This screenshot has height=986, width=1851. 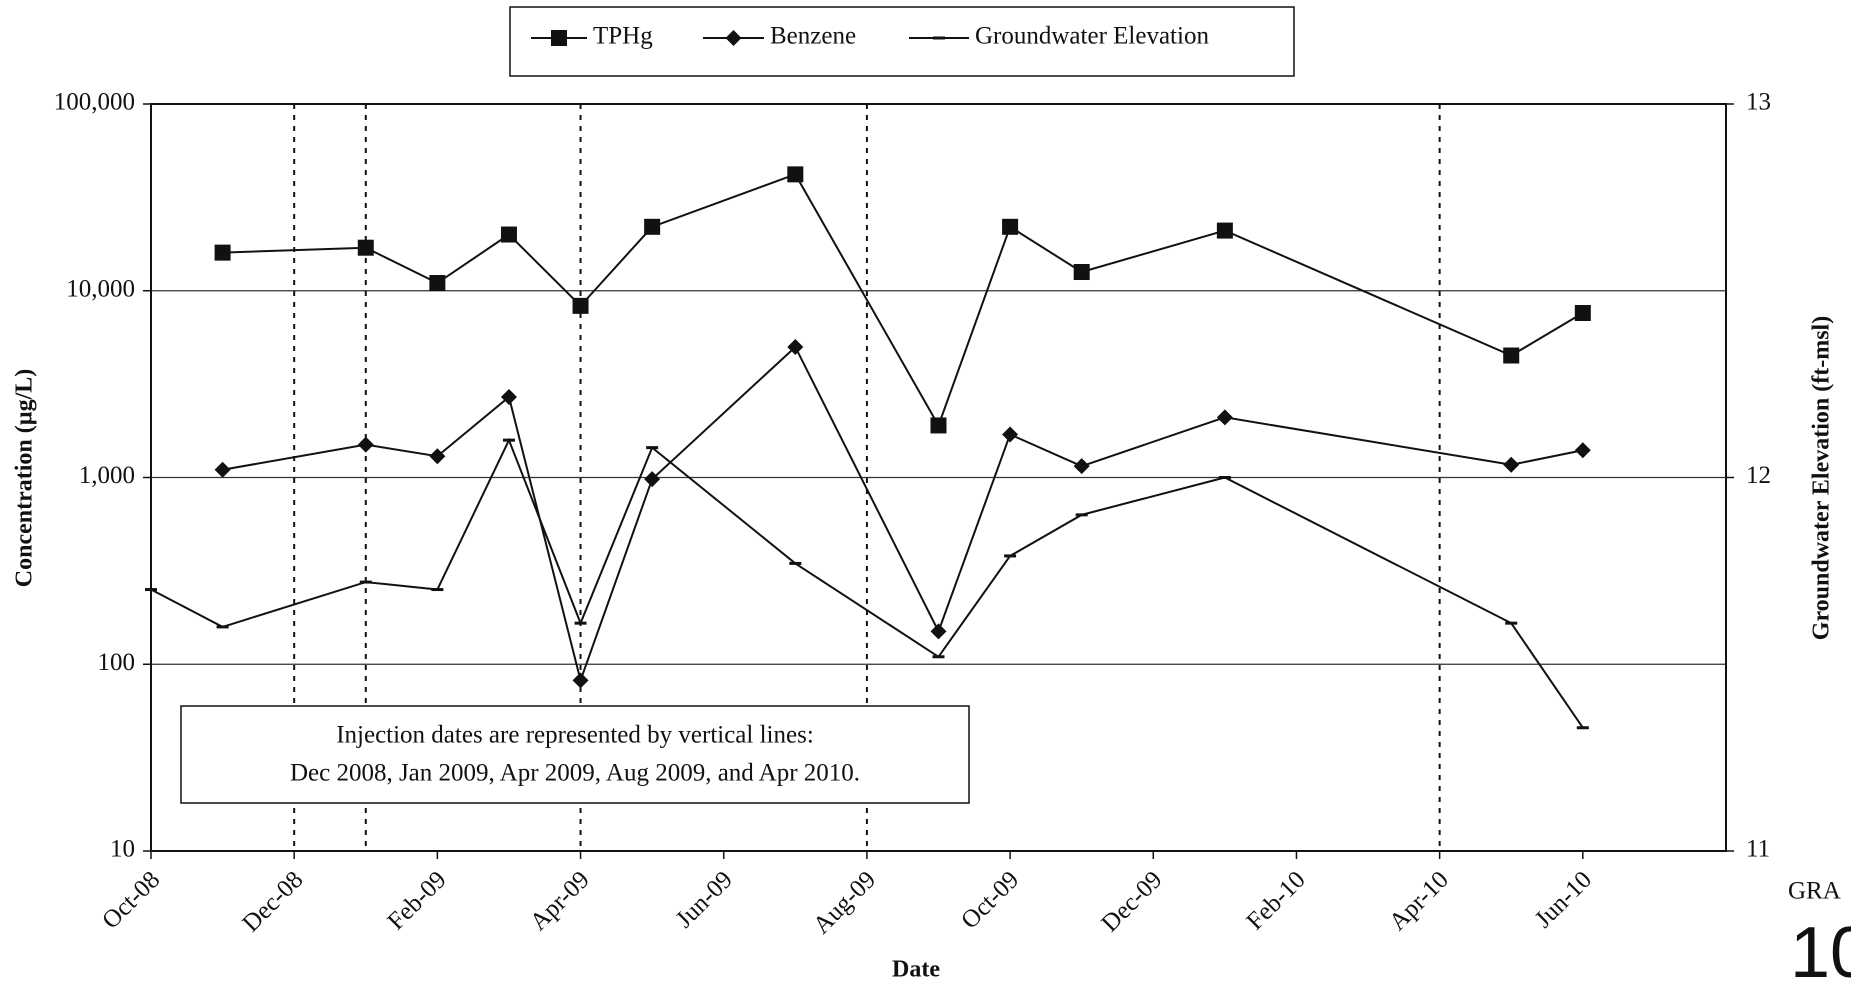 I want to click on y-tick-label: 10,000, so click(x=100, y=288).